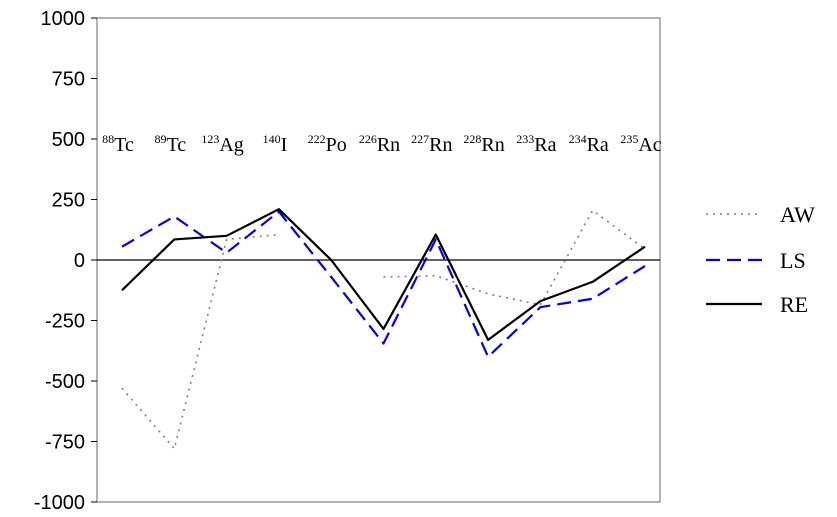 The width and height of the screenshot is (837, 517). I want to click on y-tick-label: -1000, so click(59, 503).